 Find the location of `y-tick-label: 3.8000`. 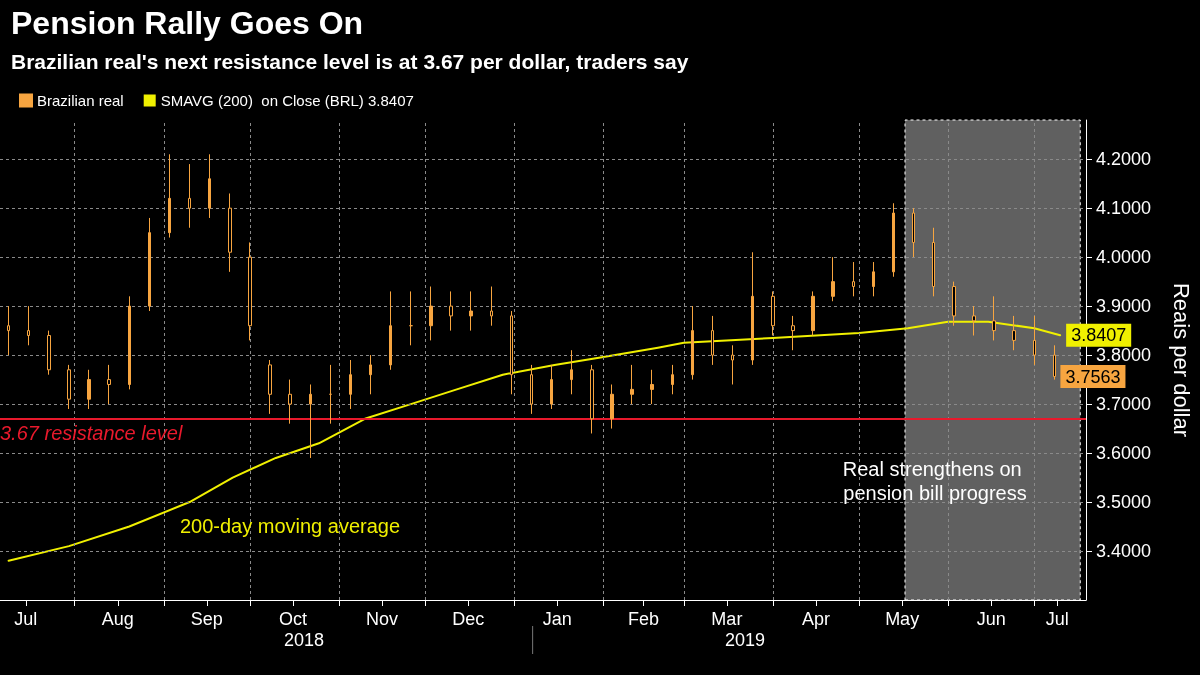

y-tick-label: 3.8000 is located at coordinates (1124, 355).